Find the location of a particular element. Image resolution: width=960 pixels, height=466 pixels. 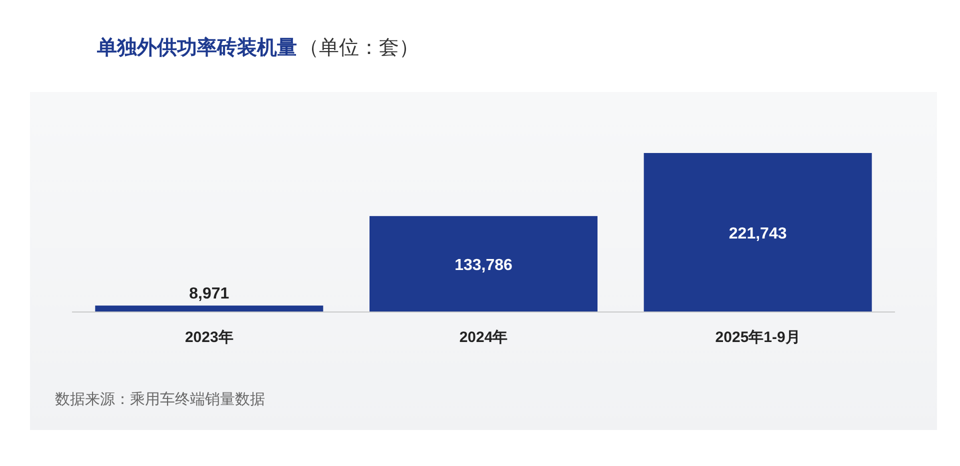

x-tick-label: 2025年1-9月 is located at coordinates (757, 337).